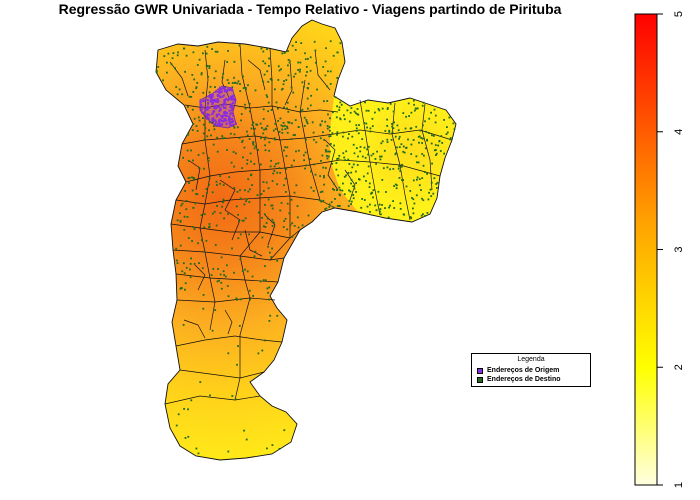 Image resolution: width=700 pixels, height=500 pixels. I want to click on colorbar-tick-label: 1, so click(679, 485).